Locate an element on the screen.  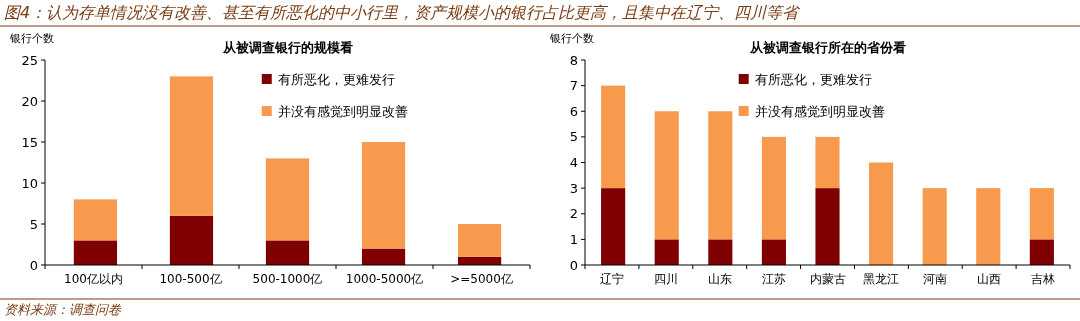
x-tick-label: 100-500亿 is located at coordinates (190, 279).